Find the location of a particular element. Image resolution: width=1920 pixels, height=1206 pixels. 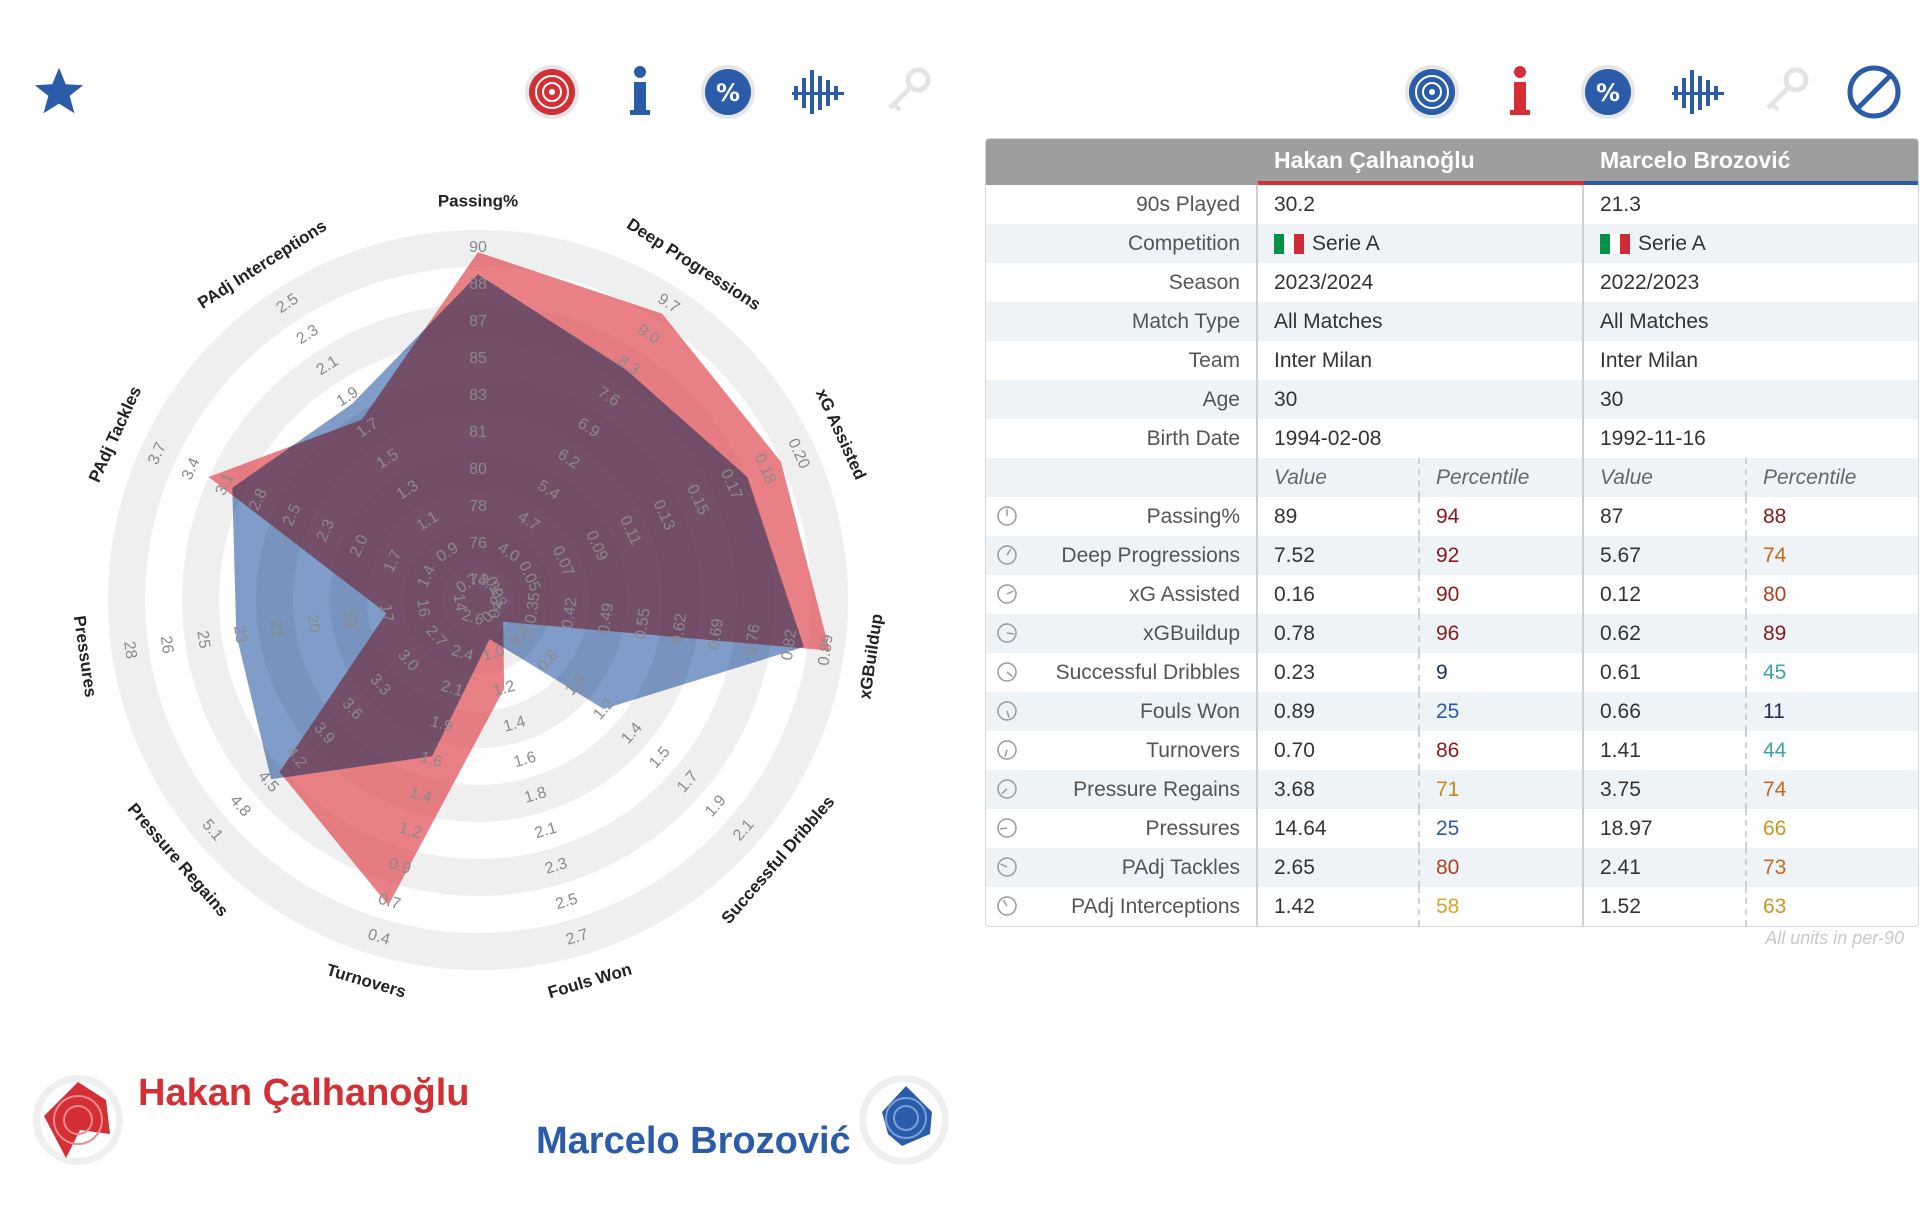

player-b-percentile: 89 is located at coordinates (1775, 633).